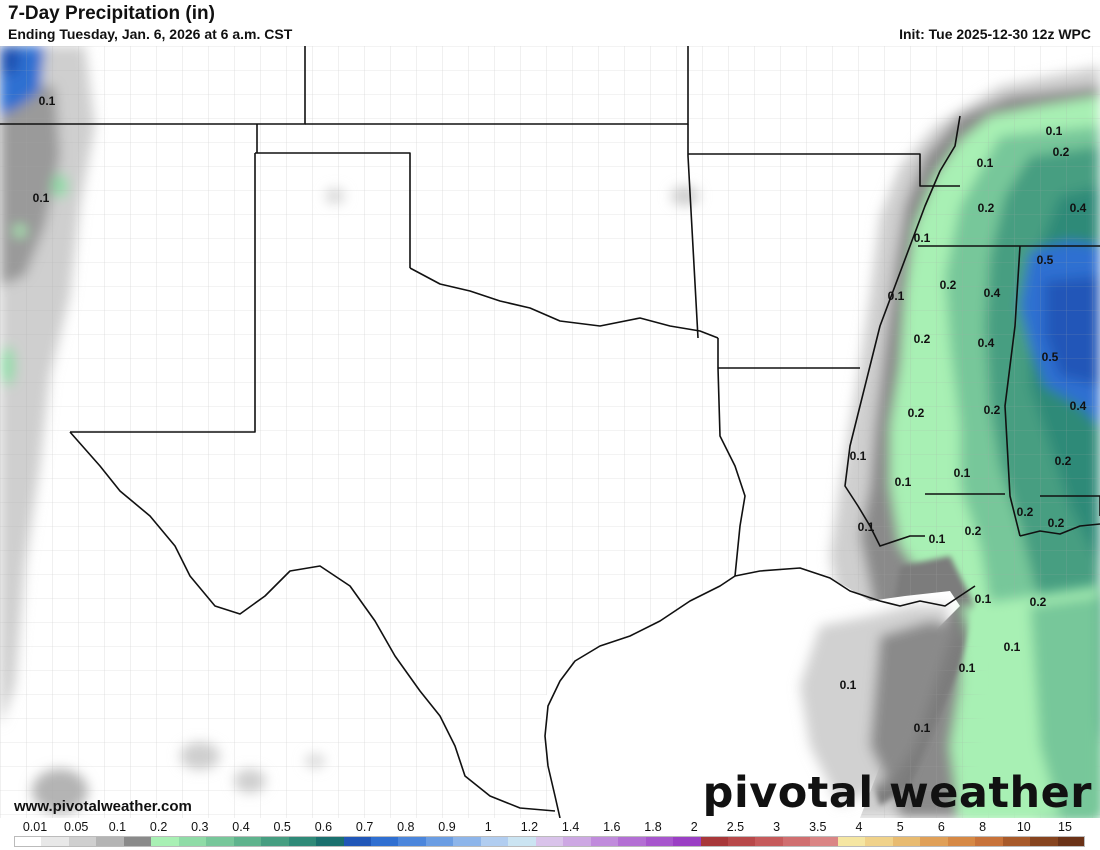 This screenshot has height=850, width=1100. Describe the element at coordinates (995, 34) in the screenshot. I see `init-time-label: Init: Tue 2025-12-30 12z WPC` at that location.